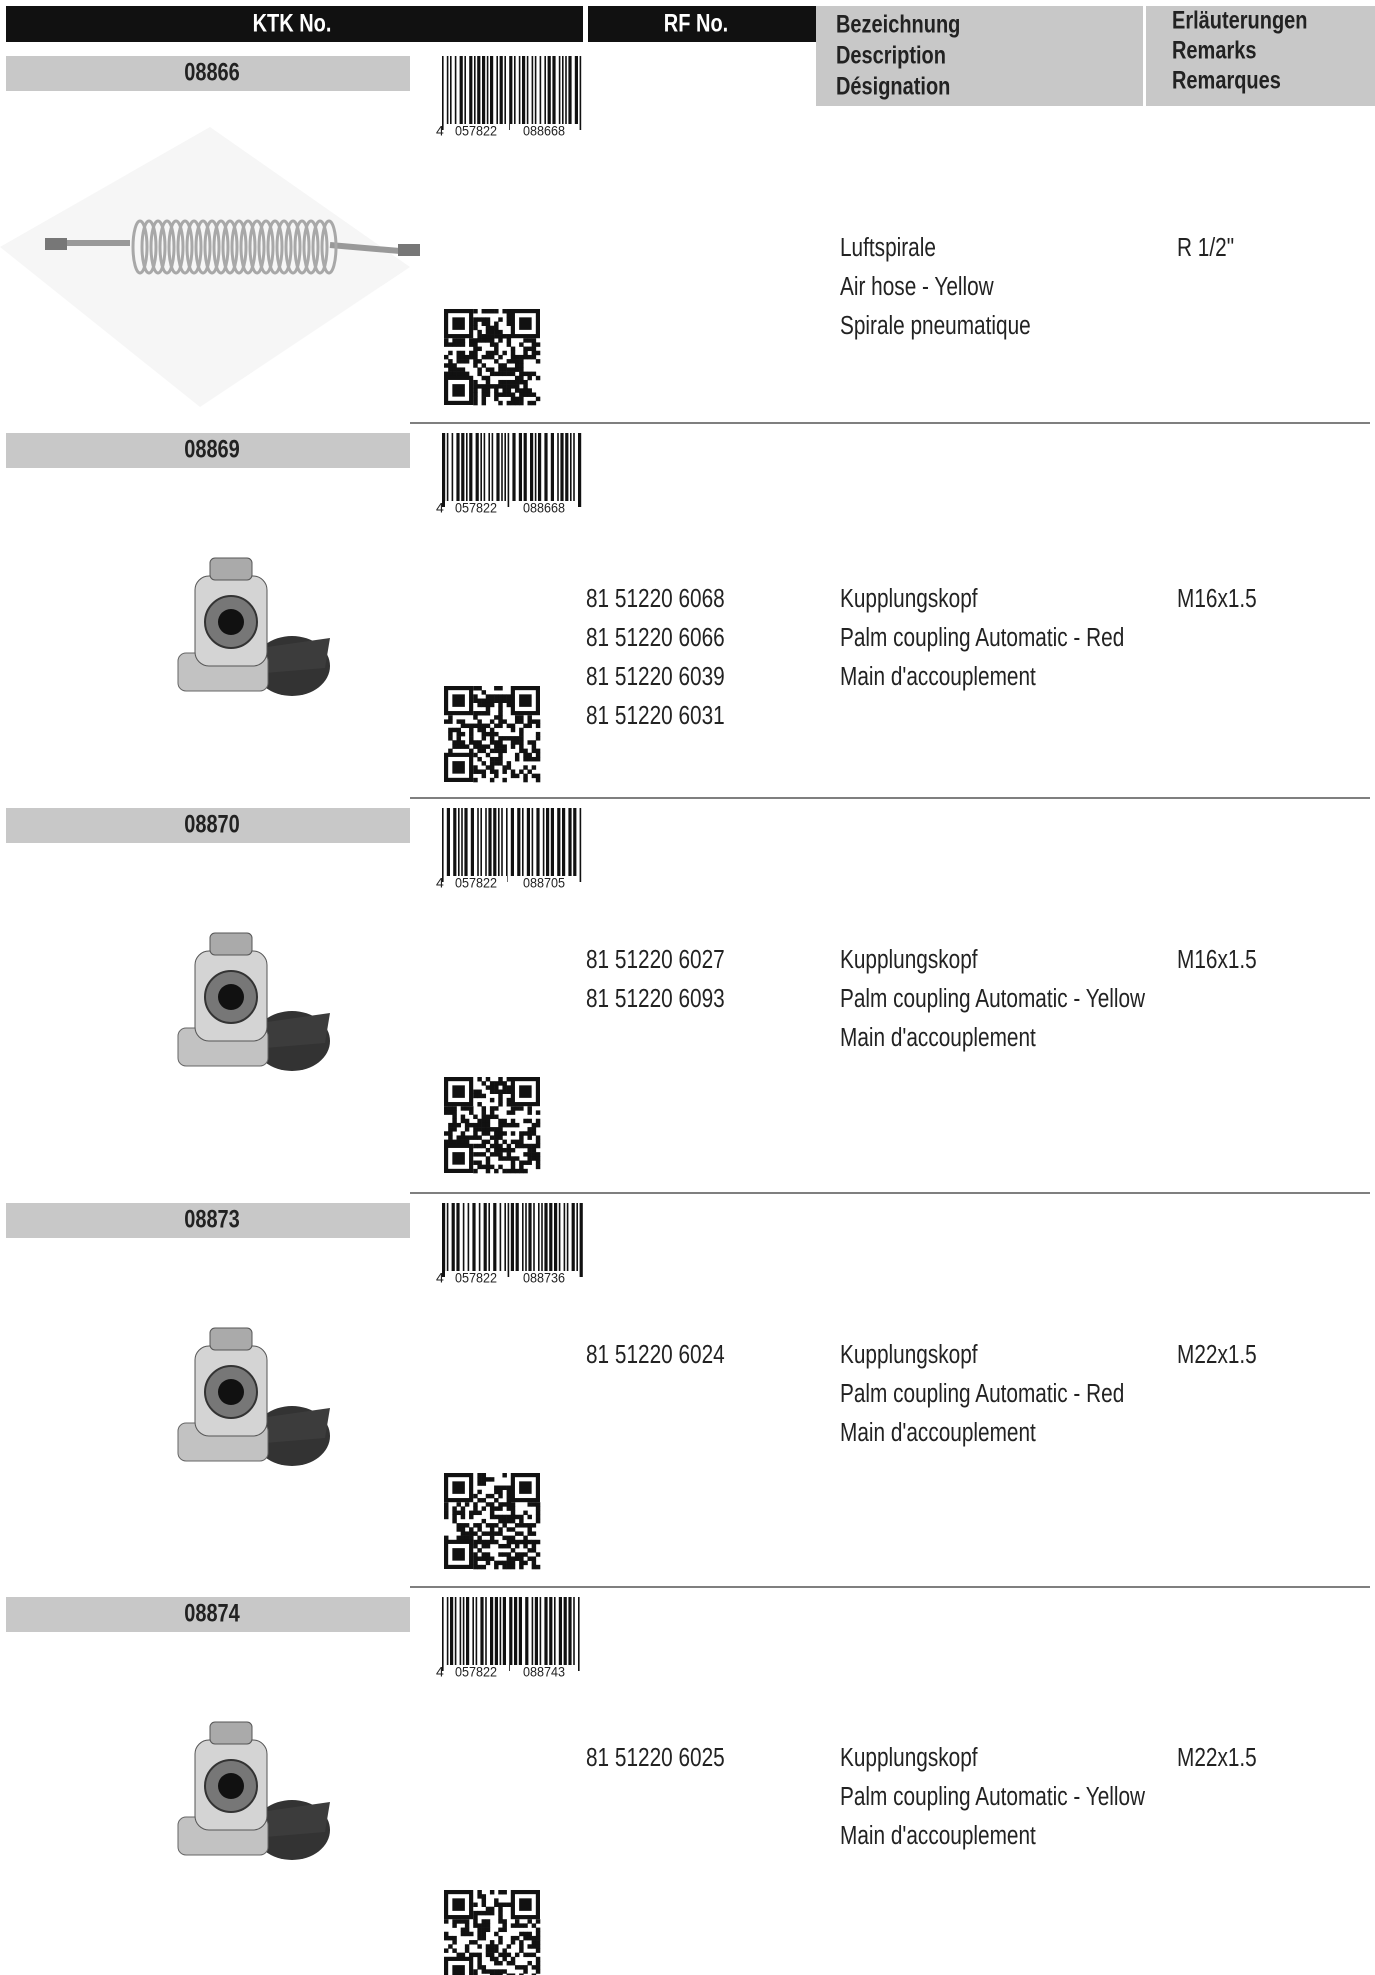  Describe the element at coordinates (938, 1037) in the screenshot. I see `description-line: Main d'accouplement` at that location.